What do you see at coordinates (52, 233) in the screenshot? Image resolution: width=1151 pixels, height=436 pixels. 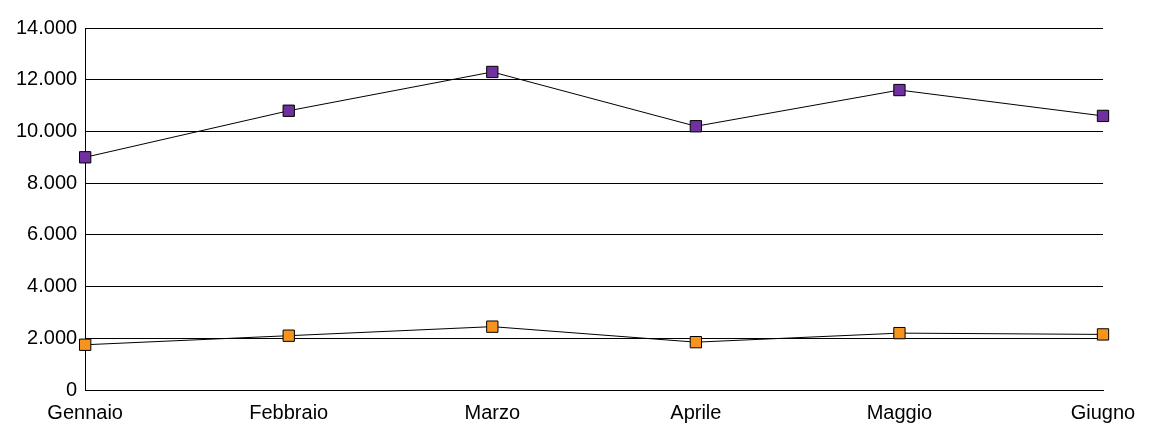 I see `y-tick-label: 6.000` at bounding box center [52, 233].